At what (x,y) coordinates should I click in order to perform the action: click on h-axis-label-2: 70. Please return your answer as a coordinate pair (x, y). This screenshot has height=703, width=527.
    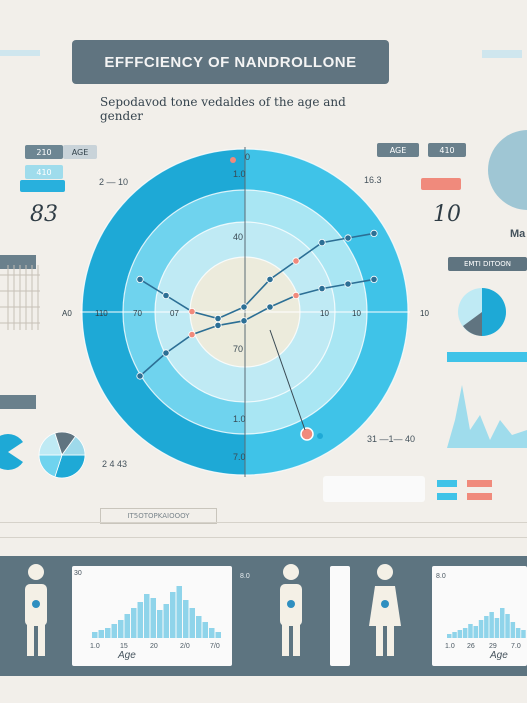
    Looking at the image, I should click on (137, 313).